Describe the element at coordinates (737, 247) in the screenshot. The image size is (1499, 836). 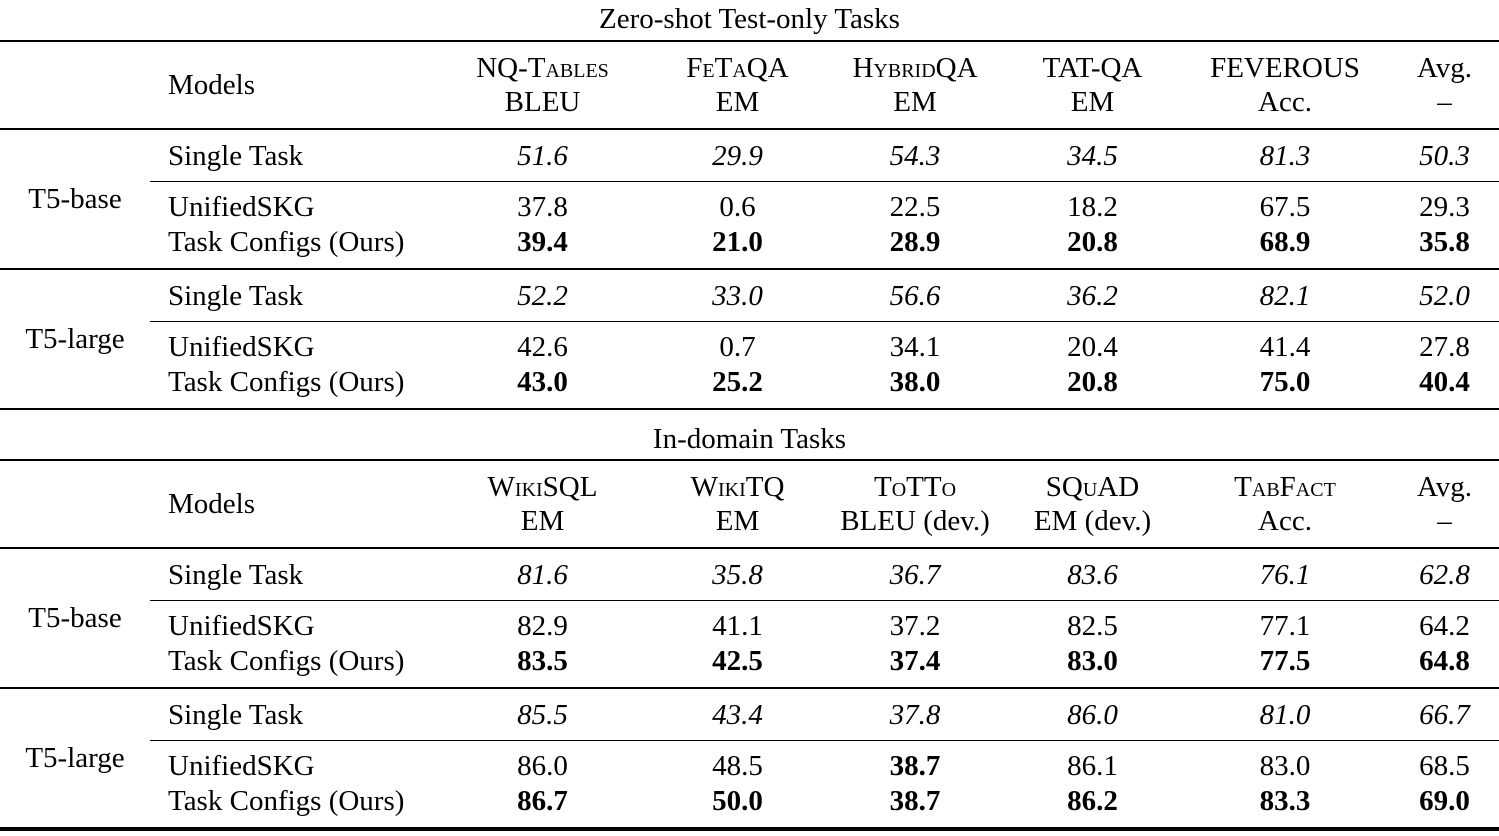
I see `score-cell: 21.0` at that location.